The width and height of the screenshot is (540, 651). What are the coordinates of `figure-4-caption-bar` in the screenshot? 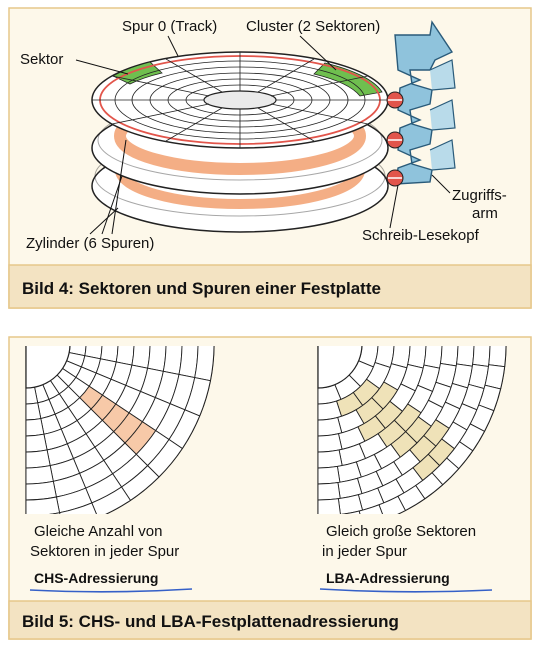 It's located at (270, 286).